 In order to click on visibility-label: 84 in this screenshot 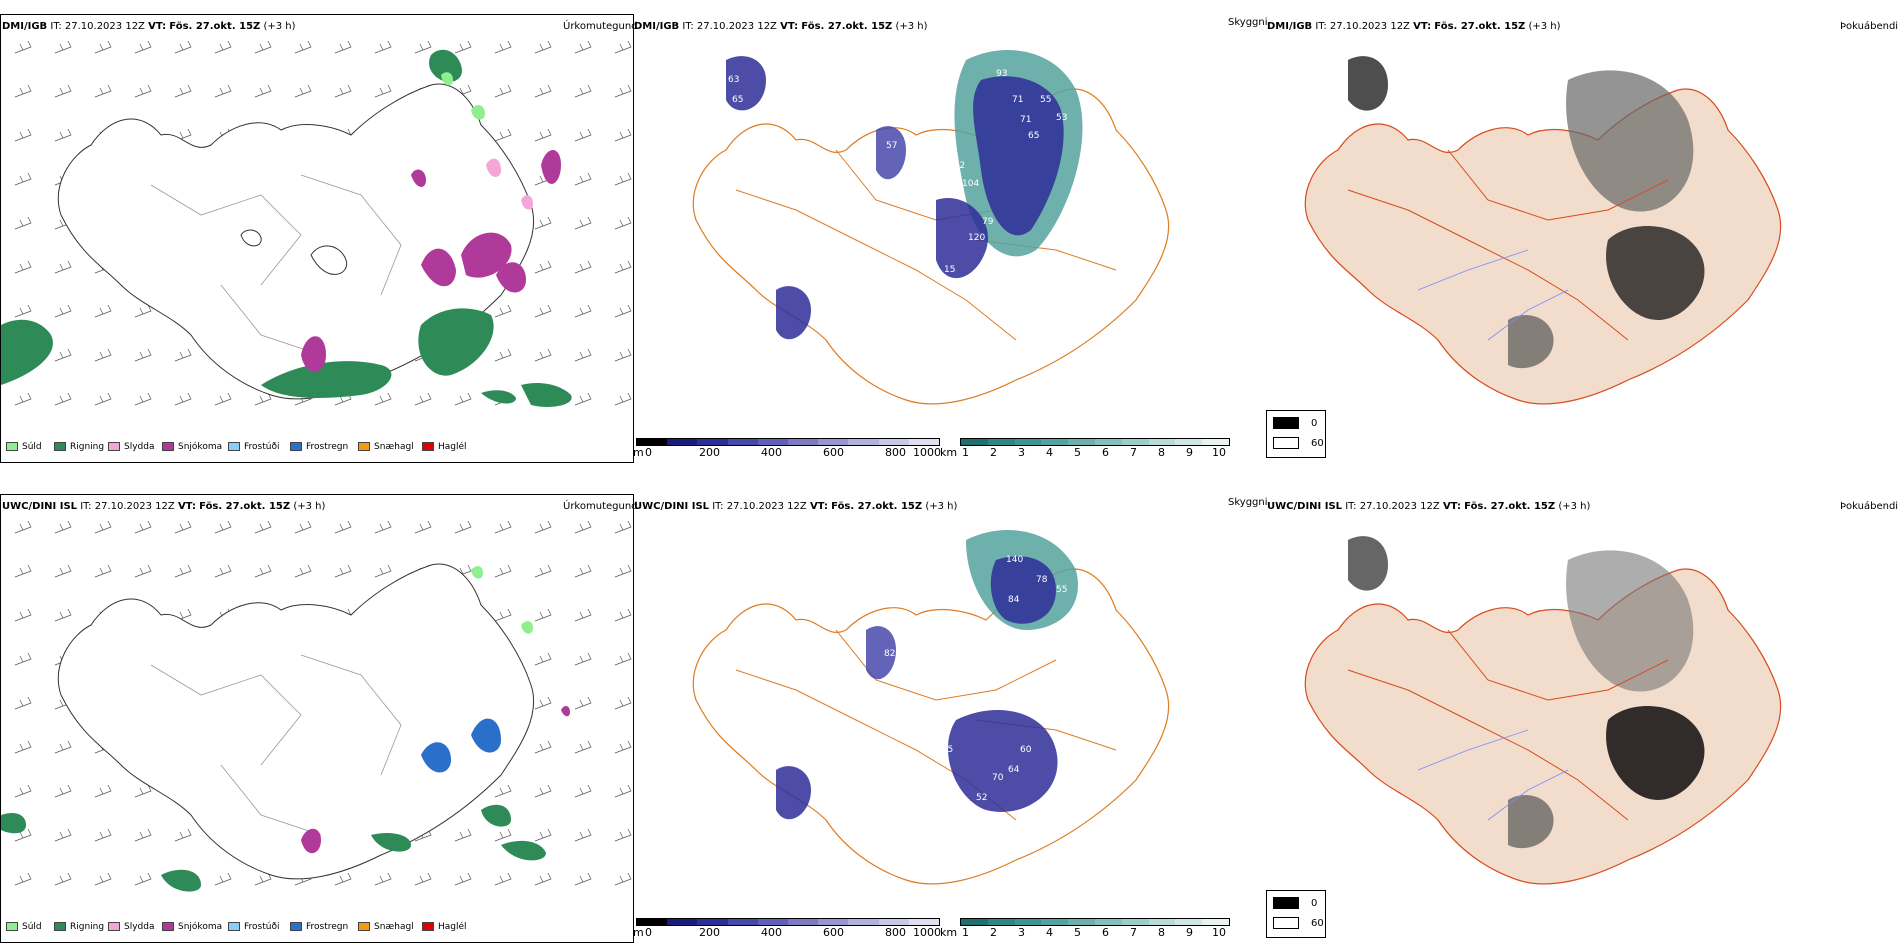, I will do `click(1014, 600)`.